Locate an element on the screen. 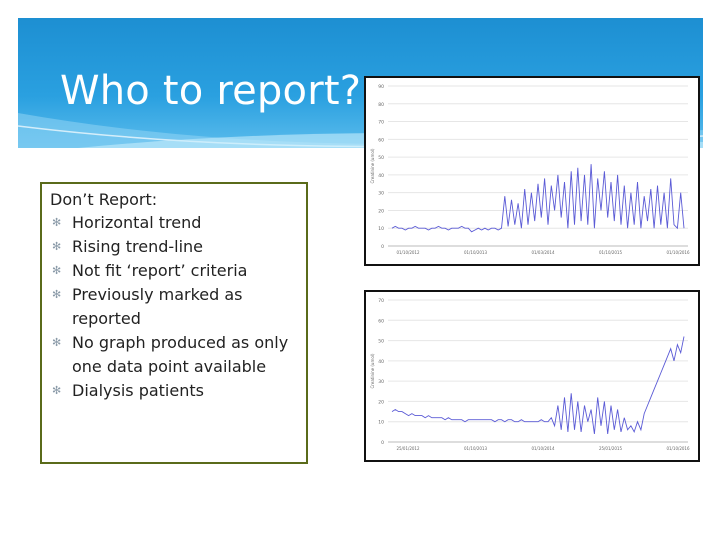 The width and height of the screenshot is (720, 540). y-tick-label: 90 is located at coordinates (381, 87).